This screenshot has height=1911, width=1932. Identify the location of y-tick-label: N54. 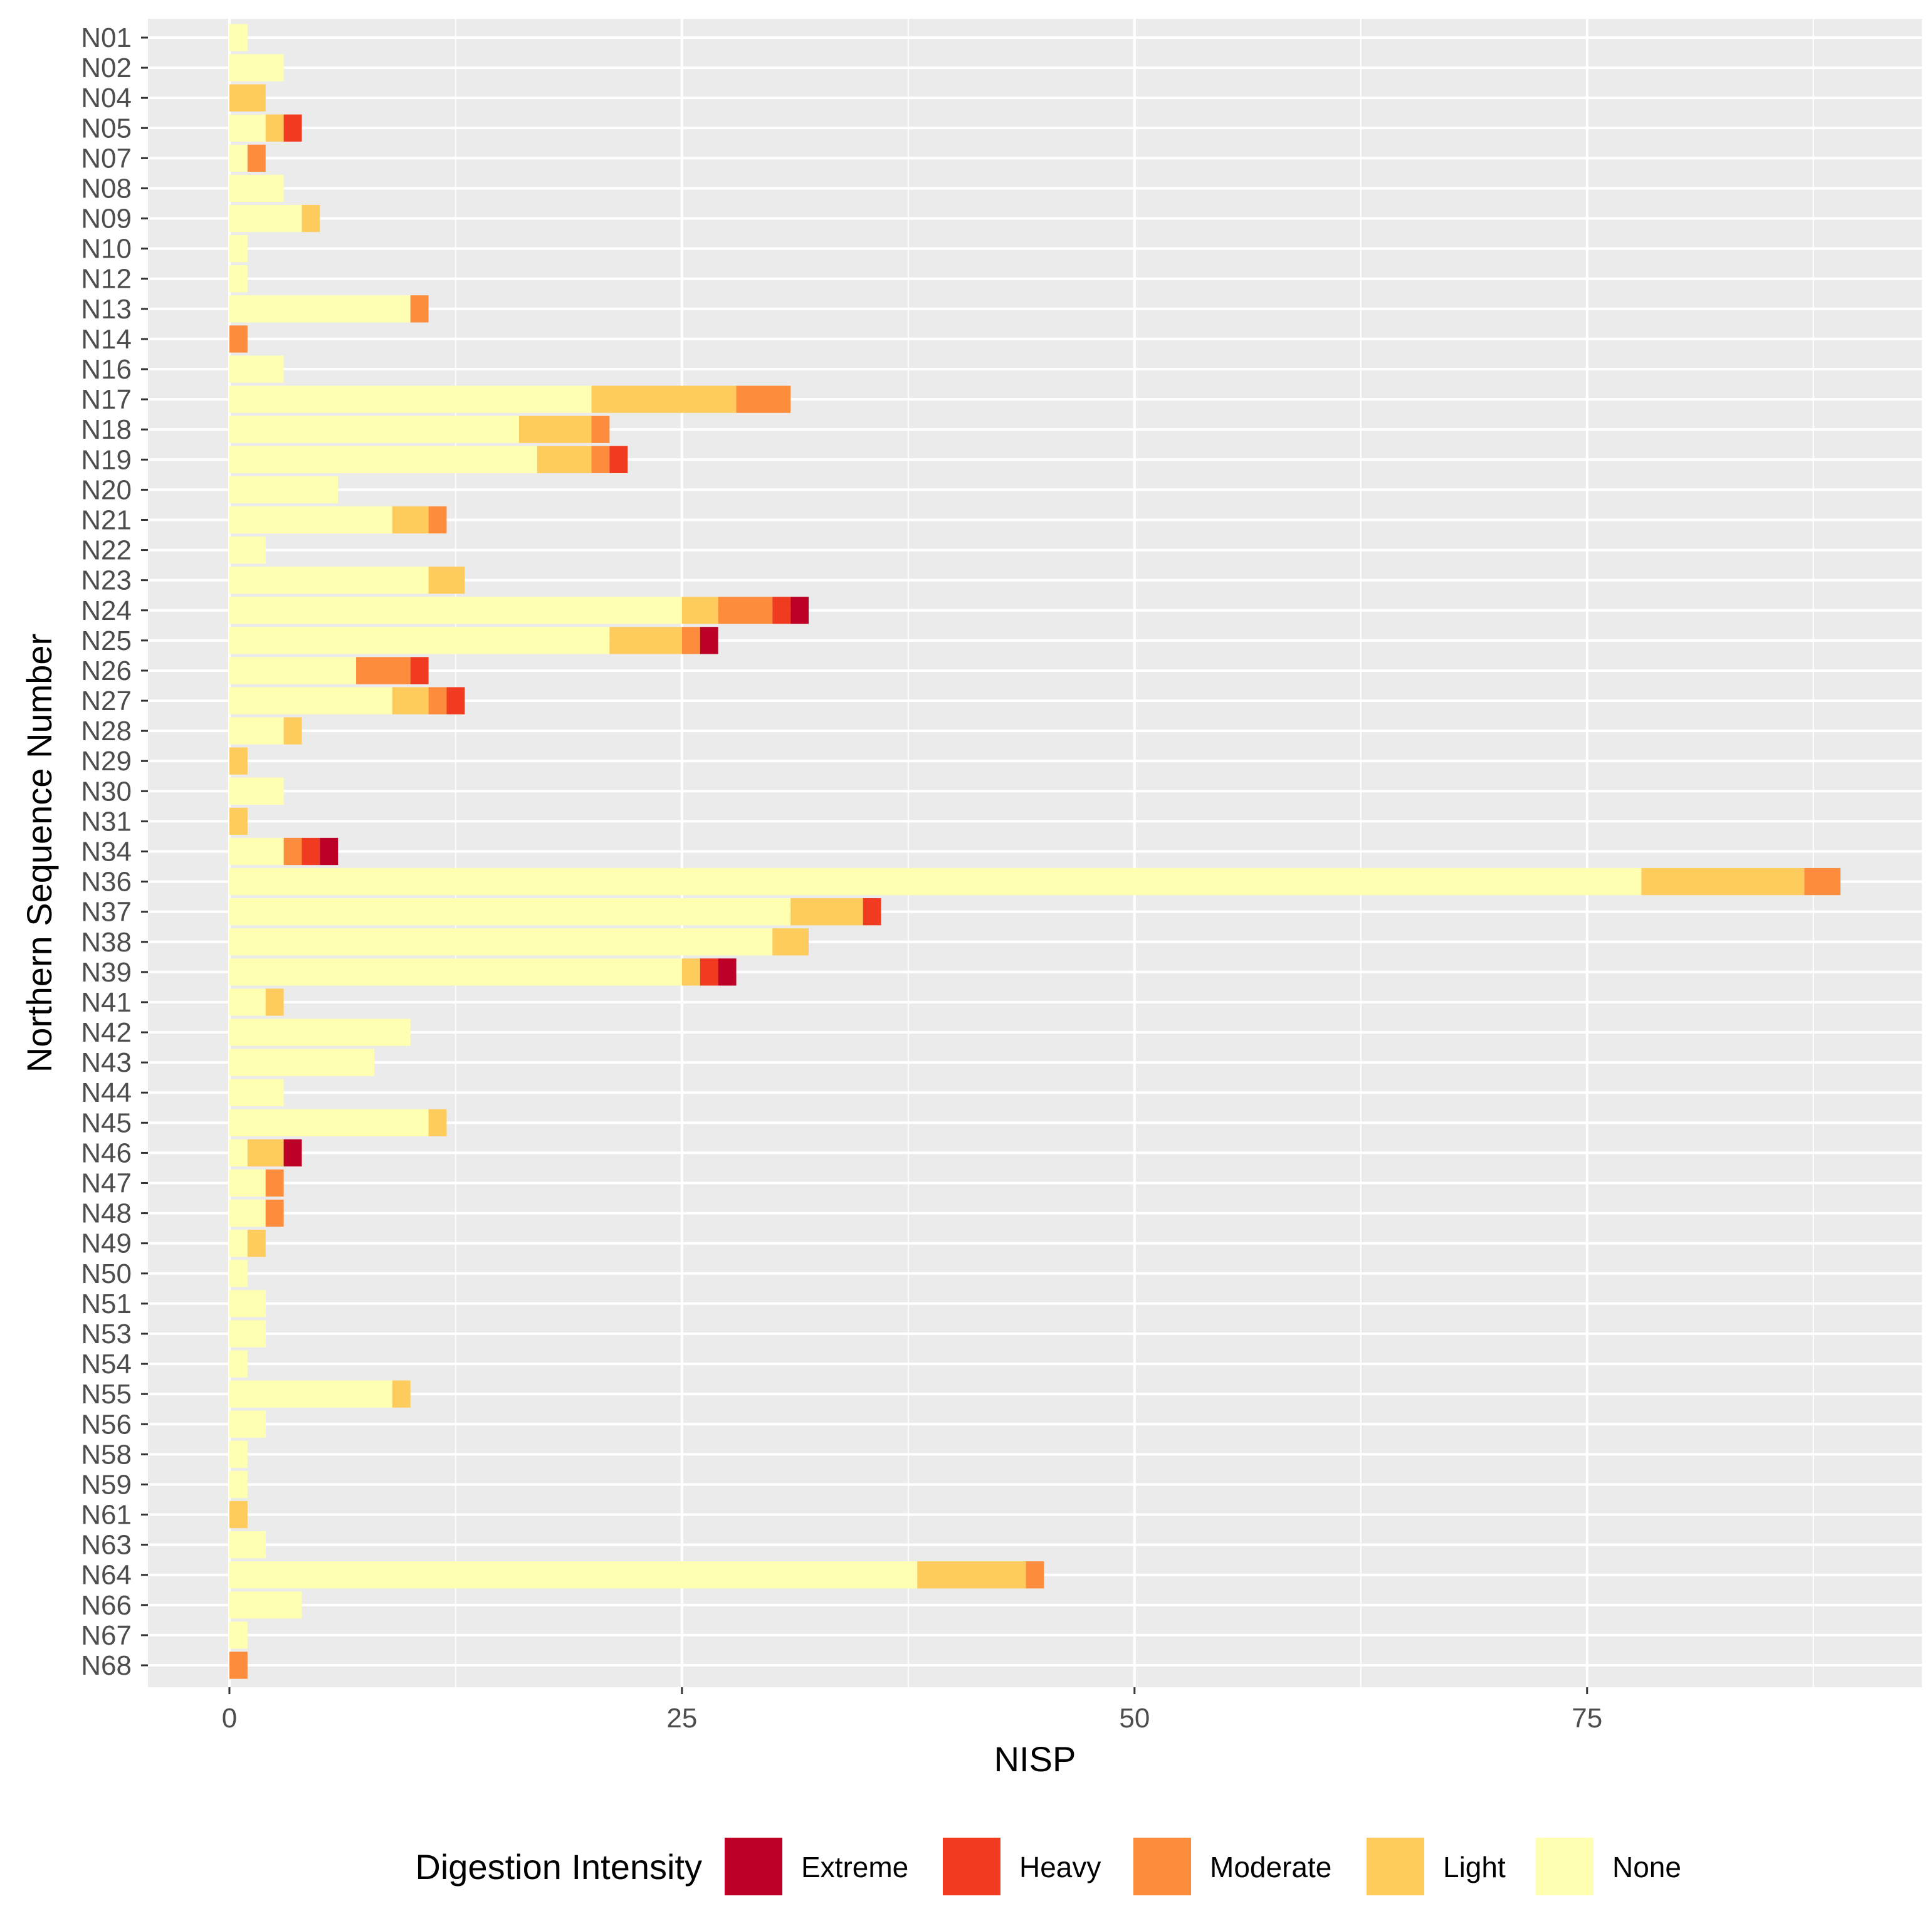
(107, 1364).